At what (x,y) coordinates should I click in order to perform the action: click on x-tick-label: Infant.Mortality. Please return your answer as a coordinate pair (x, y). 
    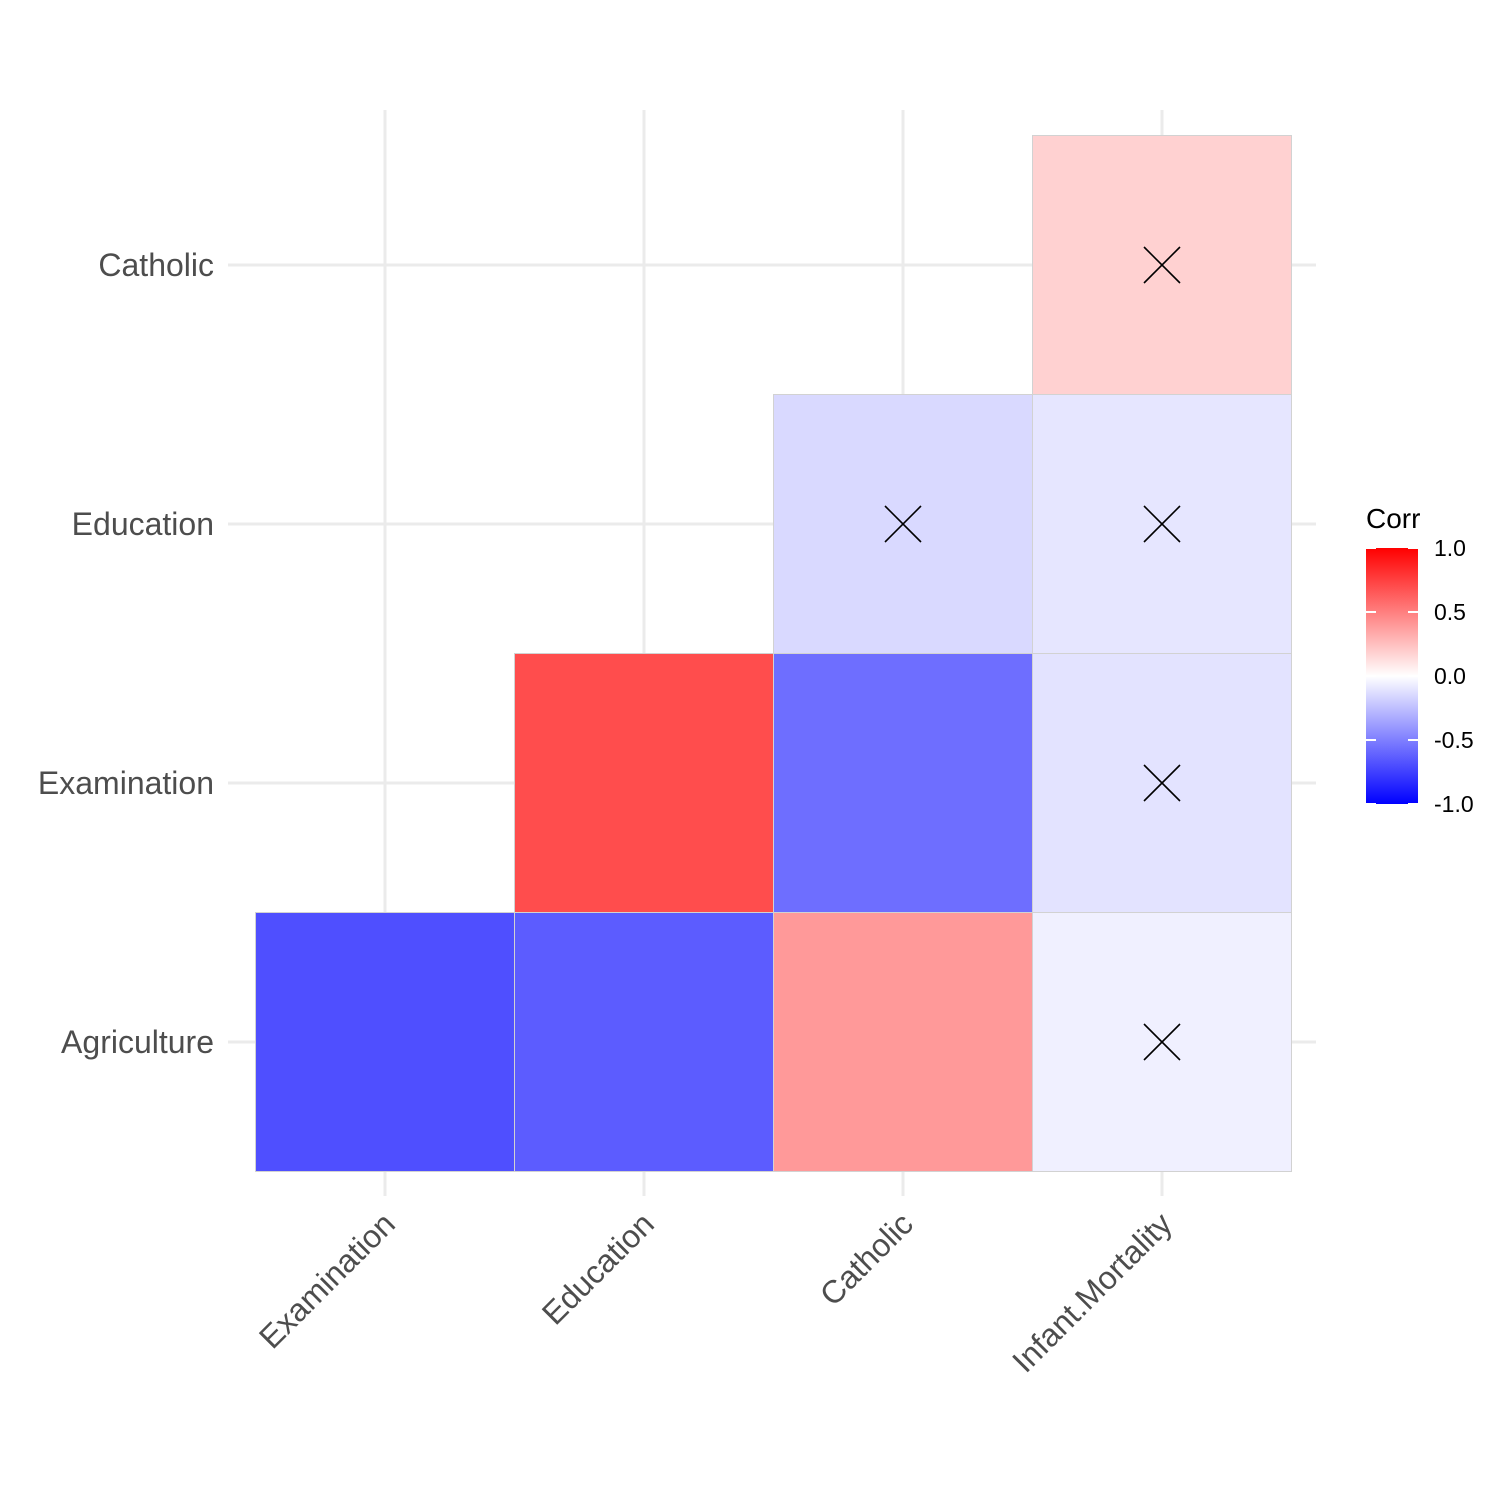
    Looking at the image, I should click on (1092, 1292).